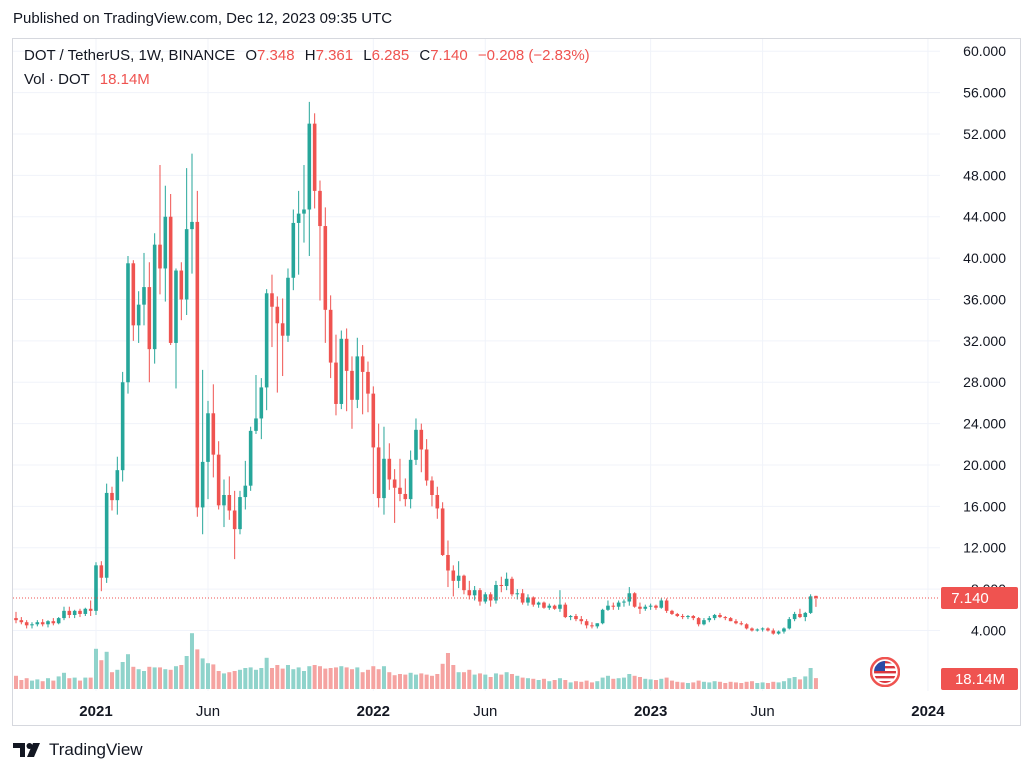 The image size is (1035, 774). What do you see at coordinates (276, 55) in the screenshot?
I see `open-value: 7.348` at bounding box center [276, 55].